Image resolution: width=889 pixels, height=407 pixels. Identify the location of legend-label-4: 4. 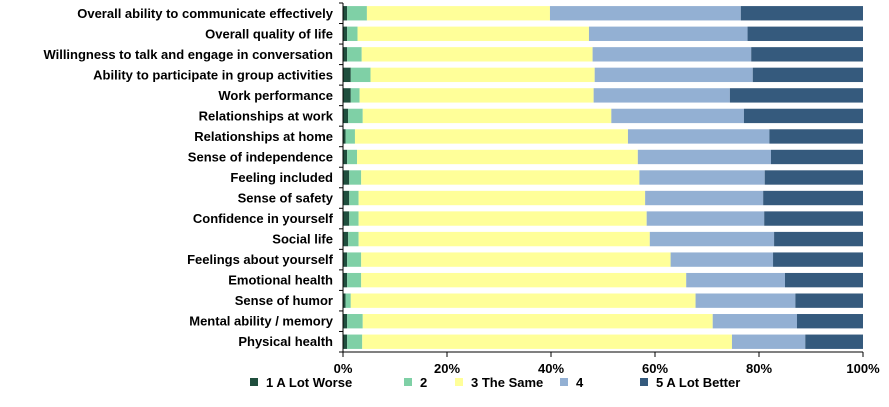
(580, 382).